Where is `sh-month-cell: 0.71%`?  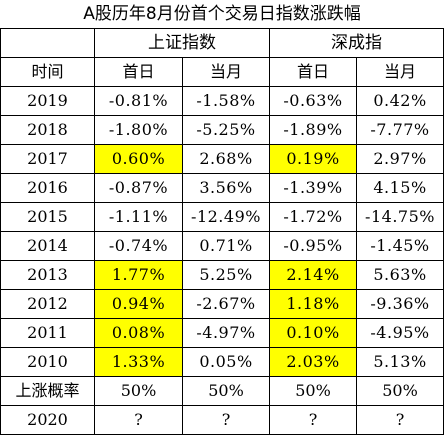 sh-month-cell: 0.71% is located at coordinates (226, 246).